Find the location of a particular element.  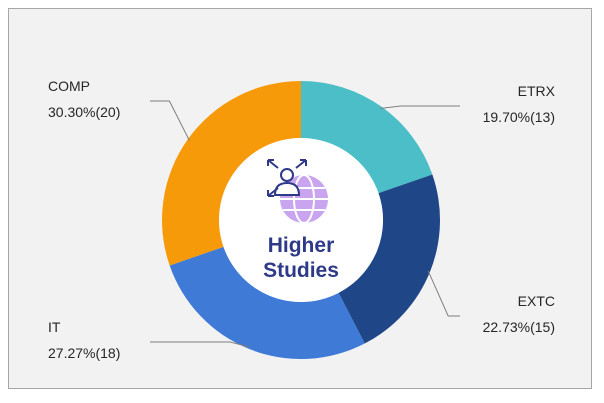

label-name-etrx: ETRX is located at coordinates (537, 91).